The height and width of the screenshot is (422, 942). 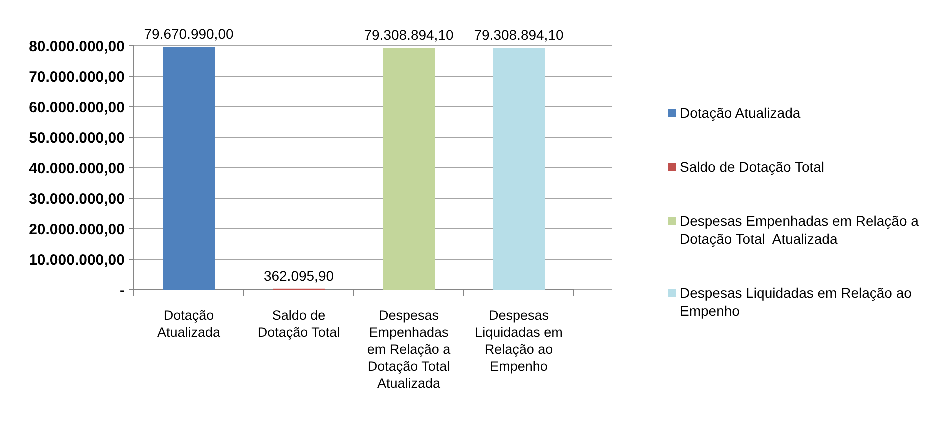 What do you see at coordinates (122, 291) in the screenshot?
I see `y-tick-label: -` at bounding box center [122, 291].